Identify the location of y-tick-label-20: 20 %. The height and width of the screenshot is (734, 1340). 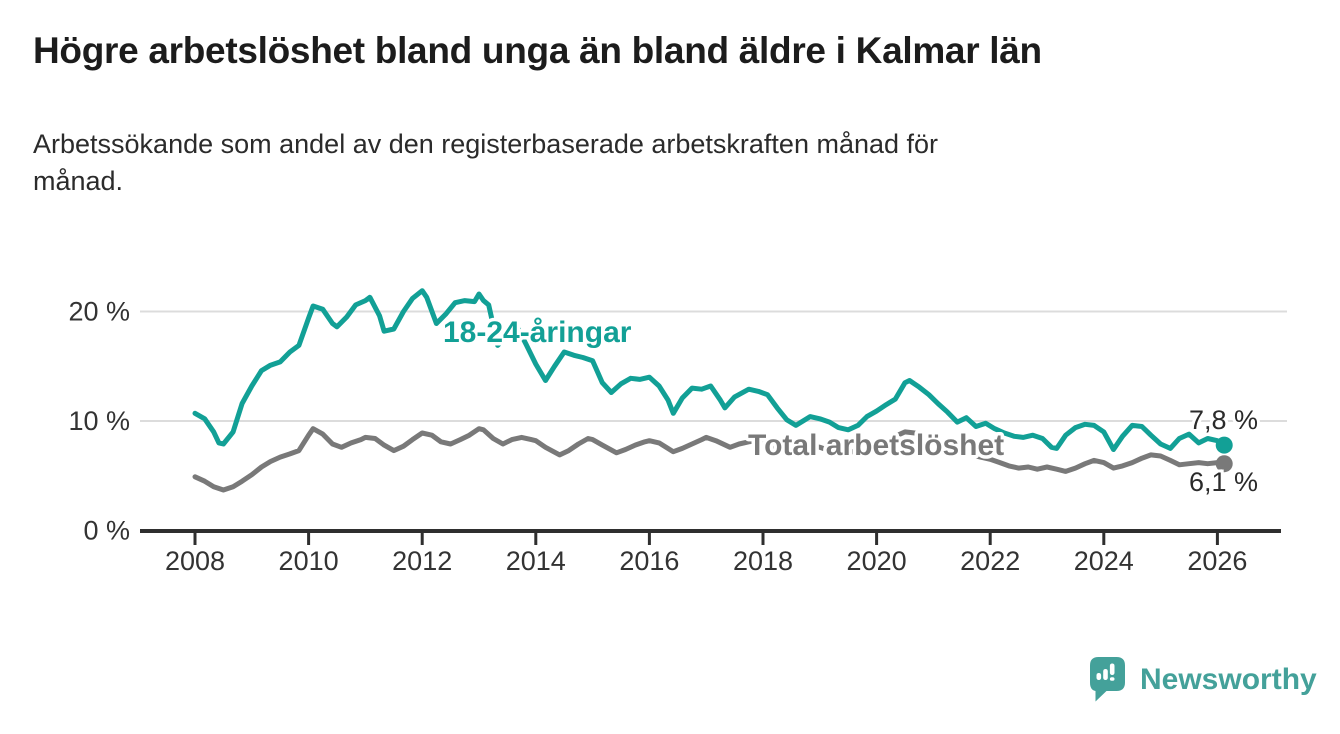
(99, 312).